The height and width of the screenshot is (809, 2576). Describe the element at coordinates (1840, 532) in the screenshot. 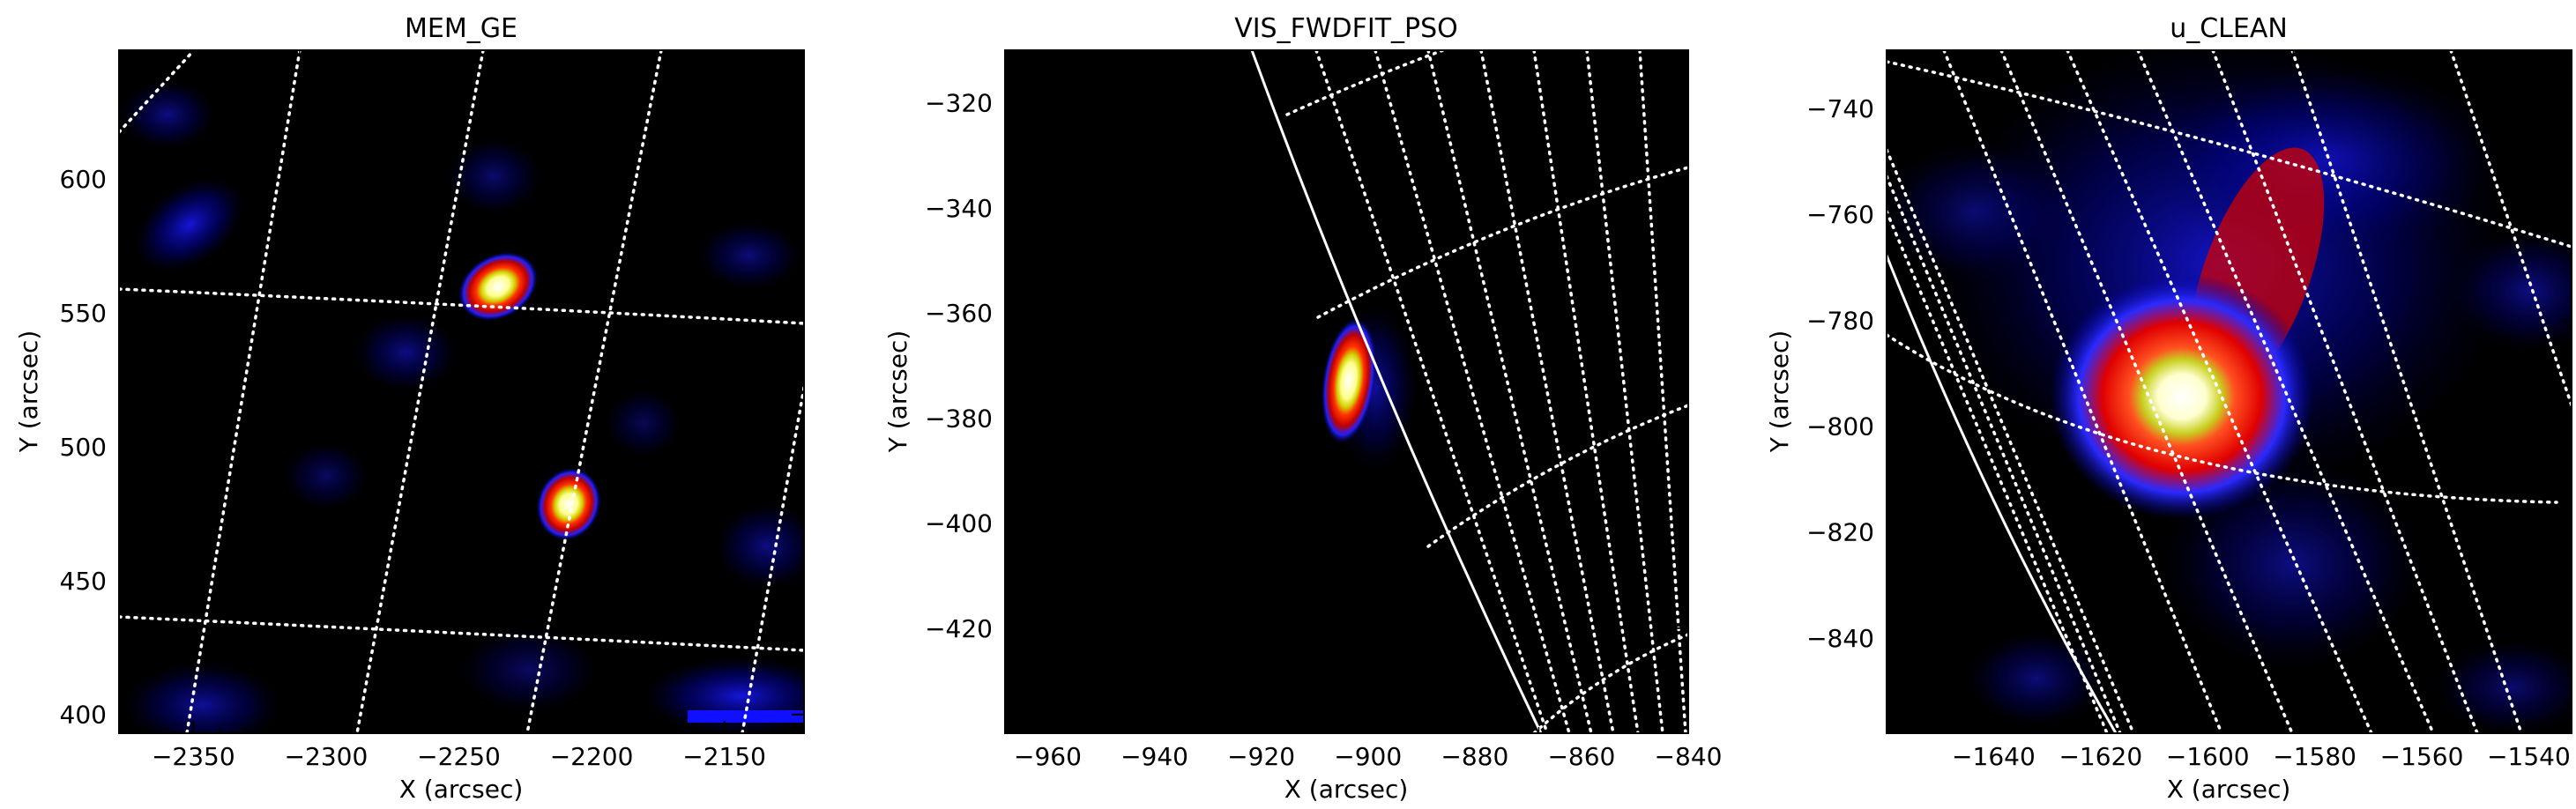

I see `y-tick-label: −820` at that location.